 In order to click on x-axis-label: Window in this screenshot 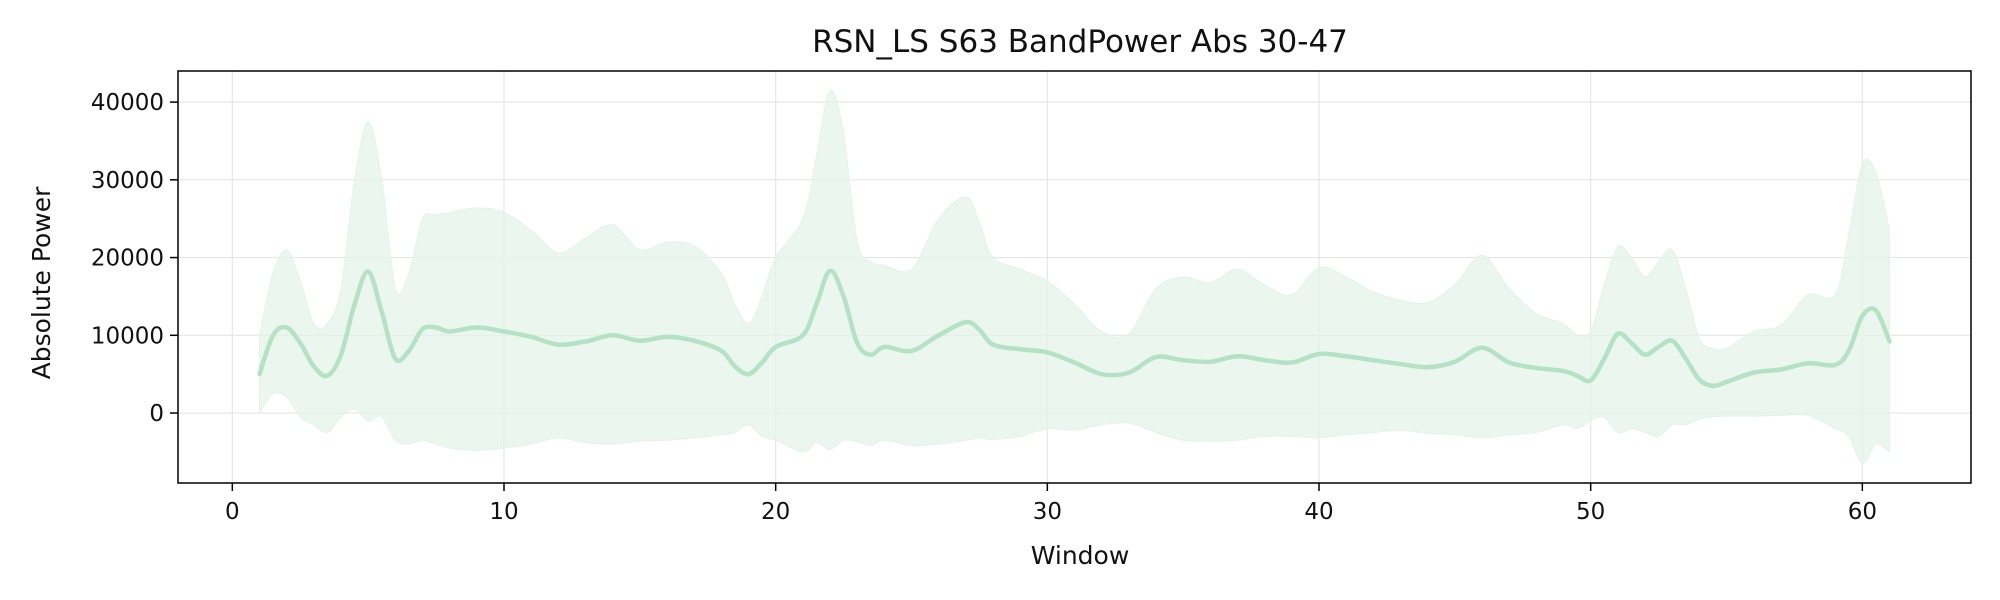, I will do `click(1080, 555)`.